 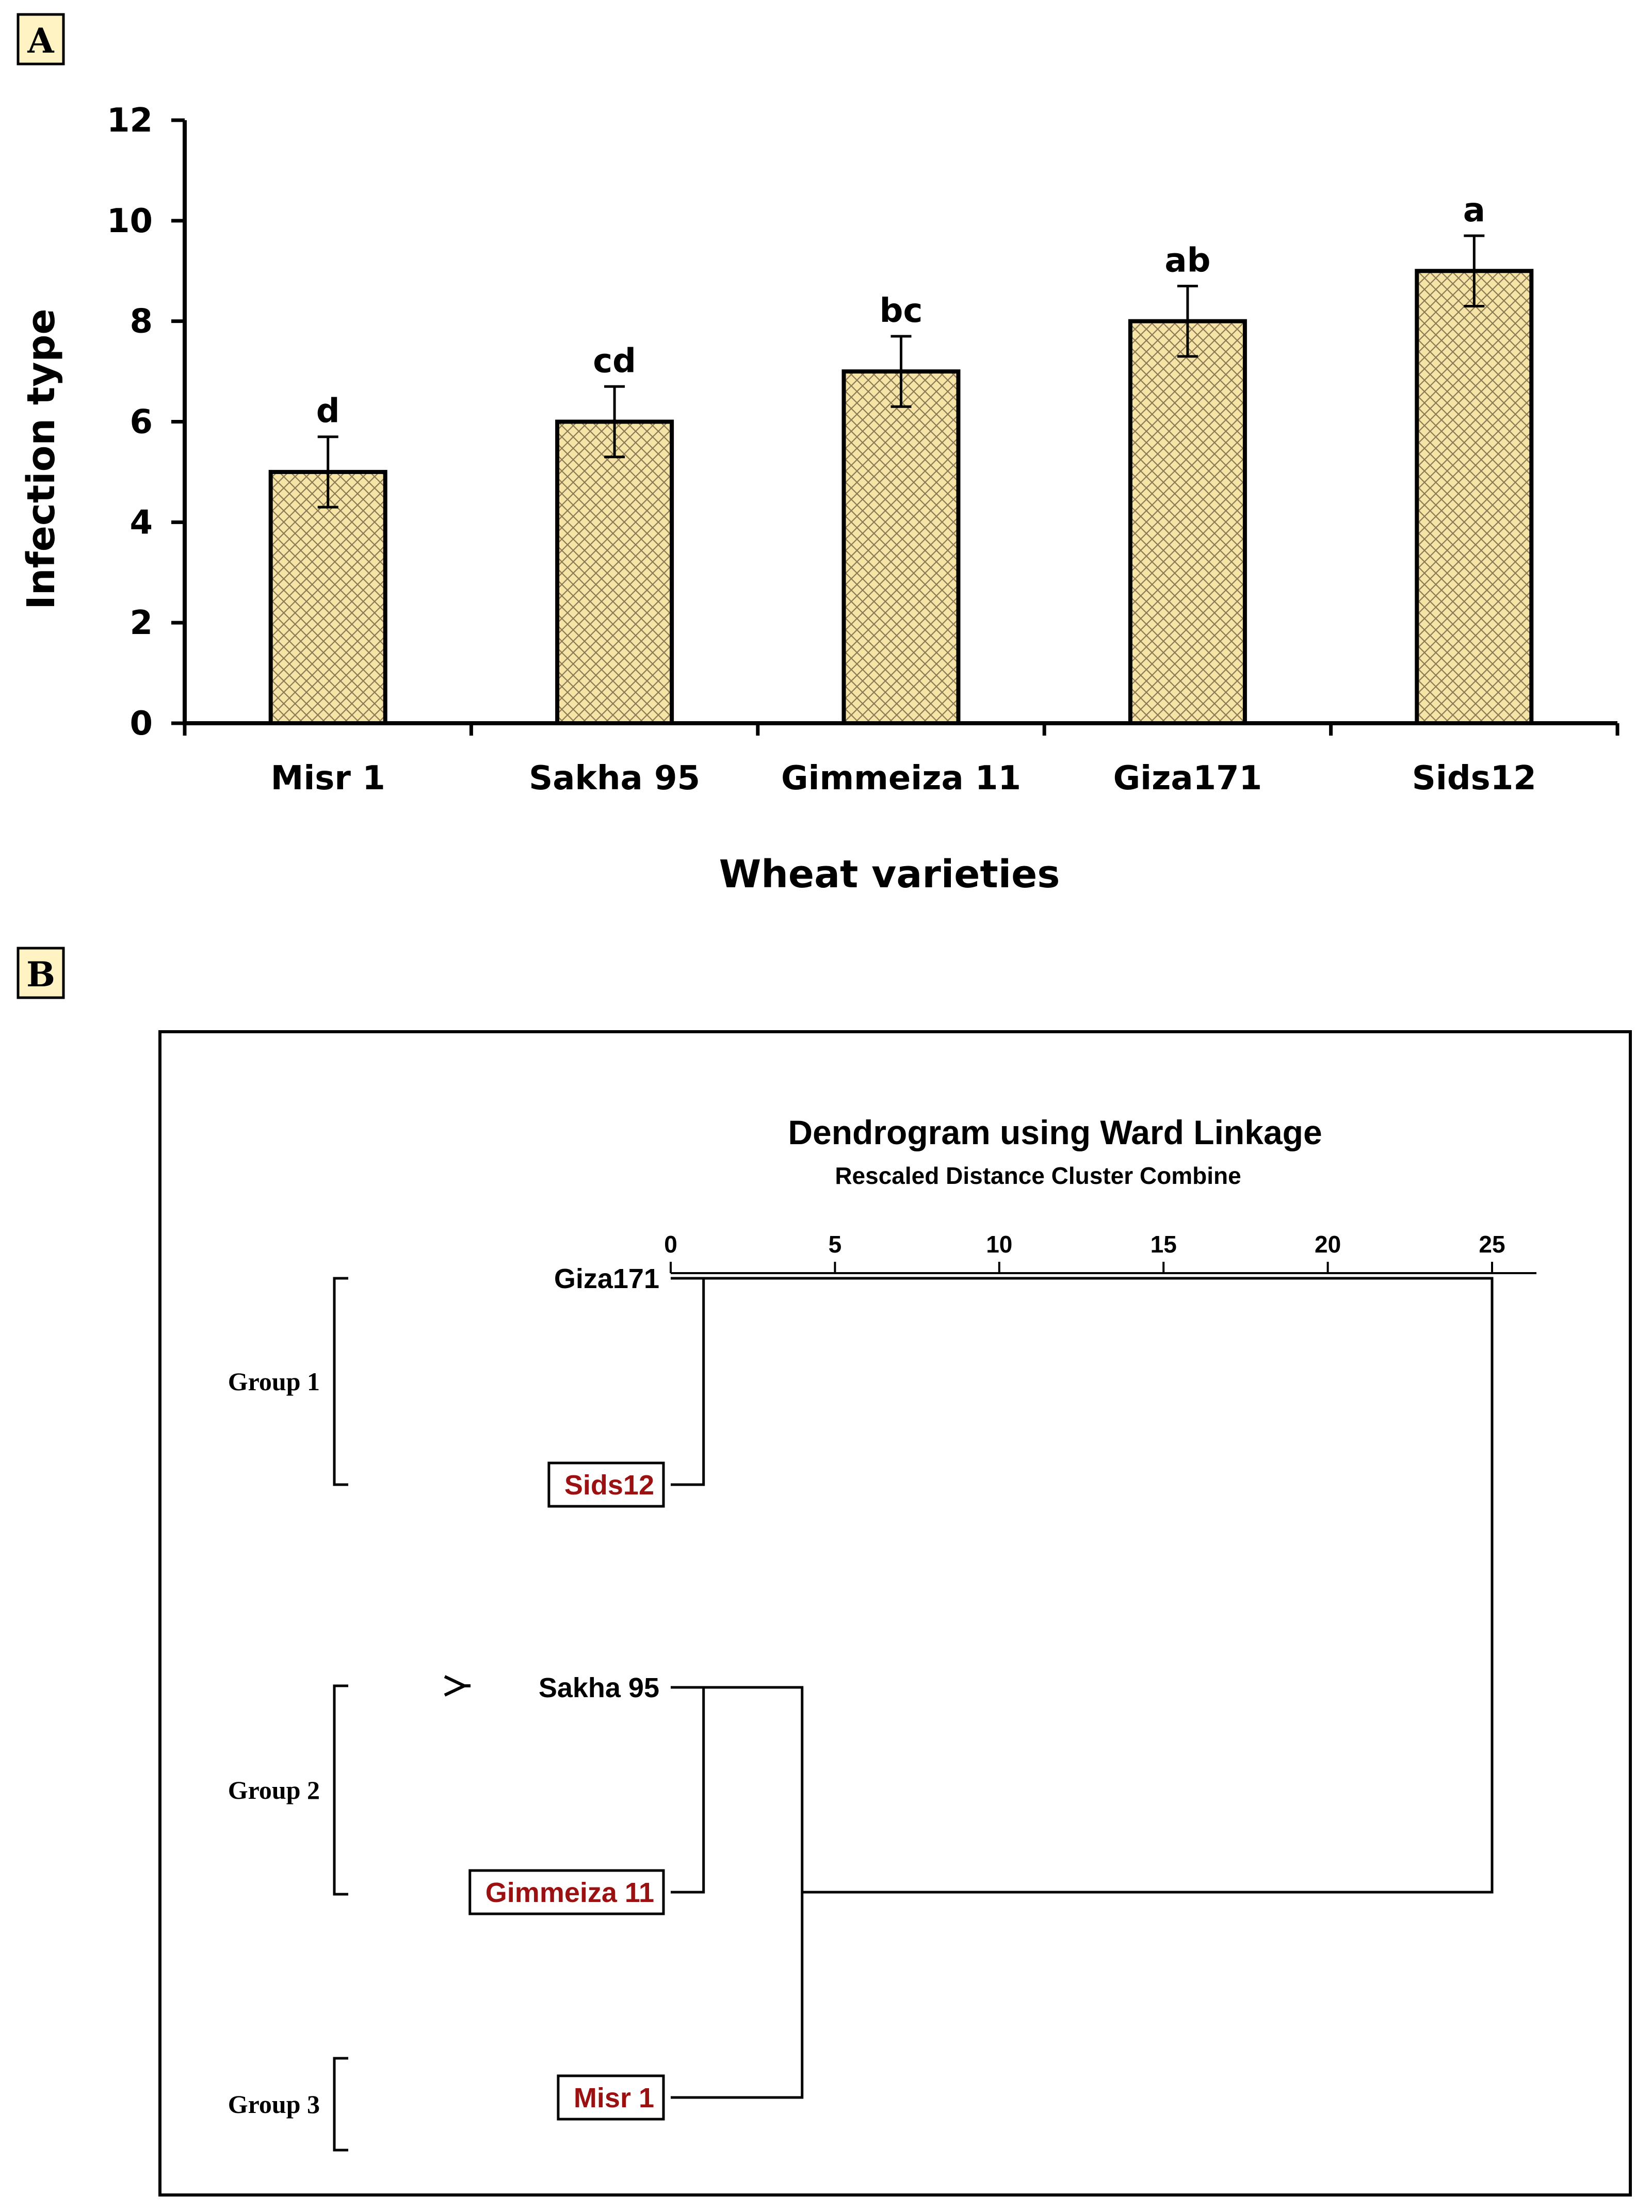 What do you see at coordinates (1474, 778) in the screenshot?
I see `x-tick-label: Sids12` at bounding box center [1474, 778].